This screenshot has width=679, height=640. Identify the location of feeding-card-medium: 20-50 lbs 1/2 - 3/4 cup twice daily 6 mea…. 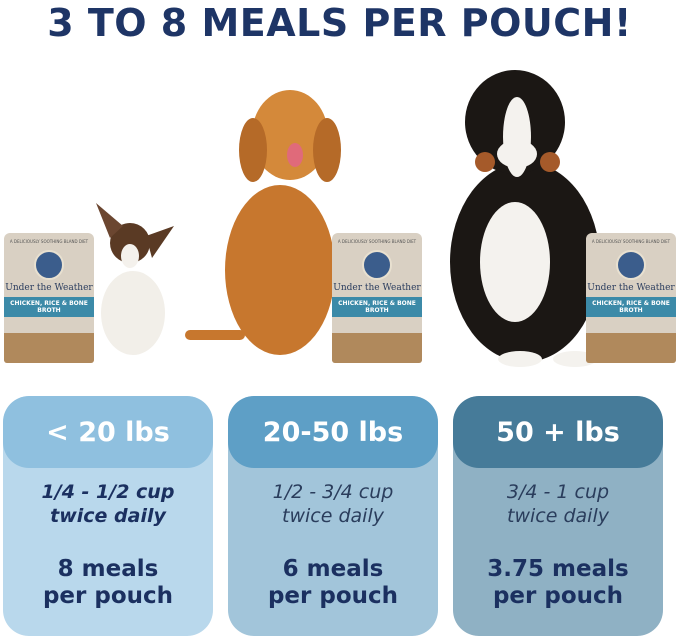
(333, 516).